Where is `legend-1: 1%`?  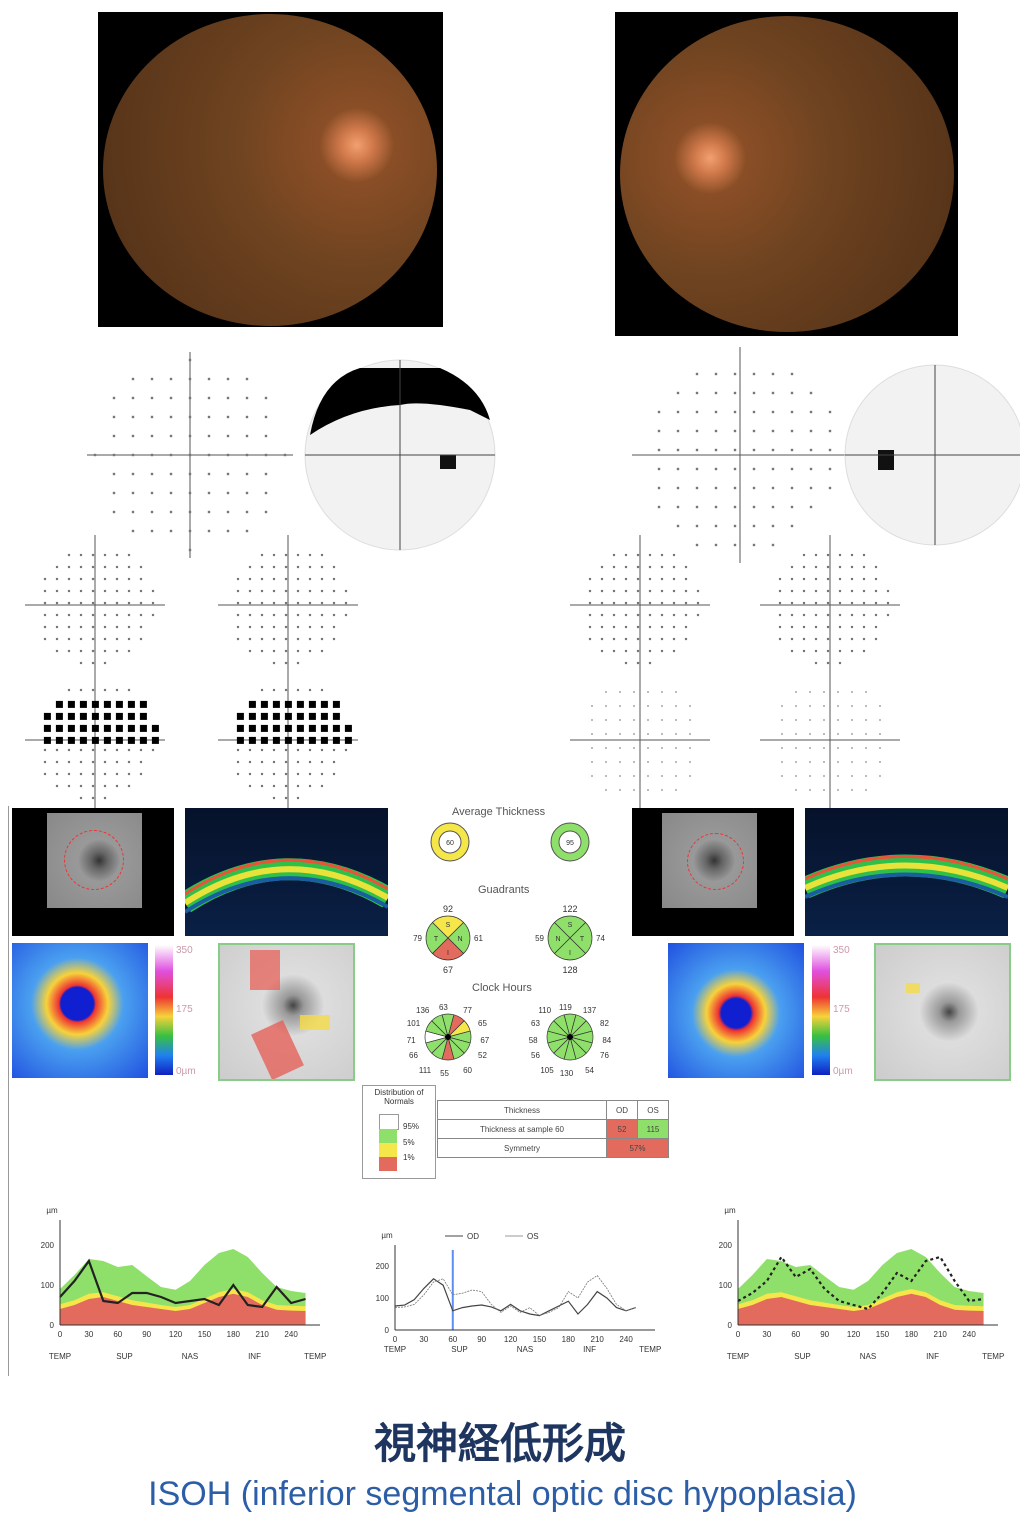 legend-1: 1% is located at coordinates (409, 1157).